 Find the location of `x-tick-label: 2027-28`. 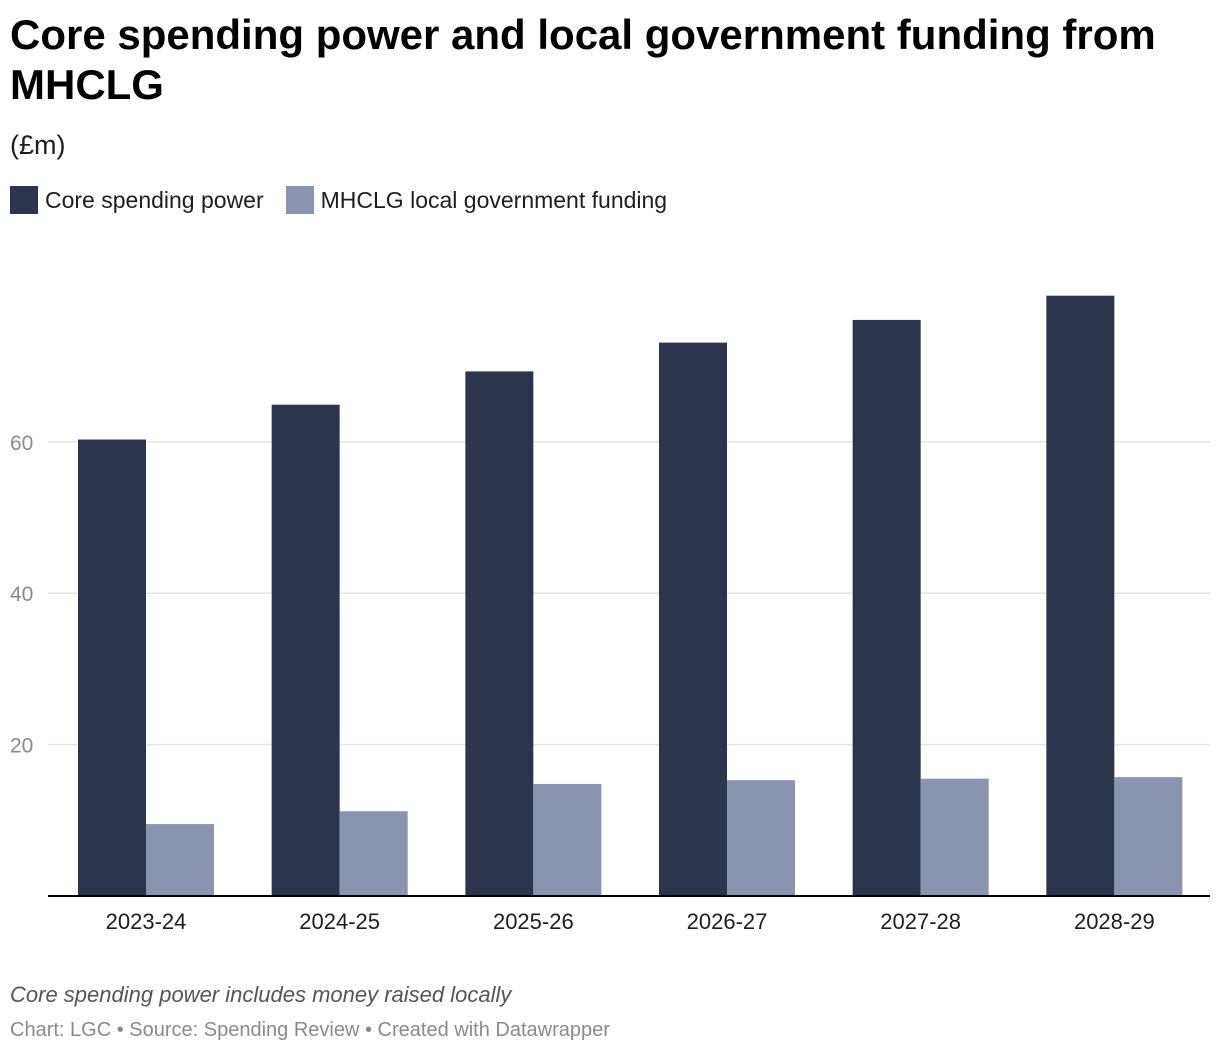

x-tick-label: 2027-28 is located at coordinates (920, 921).